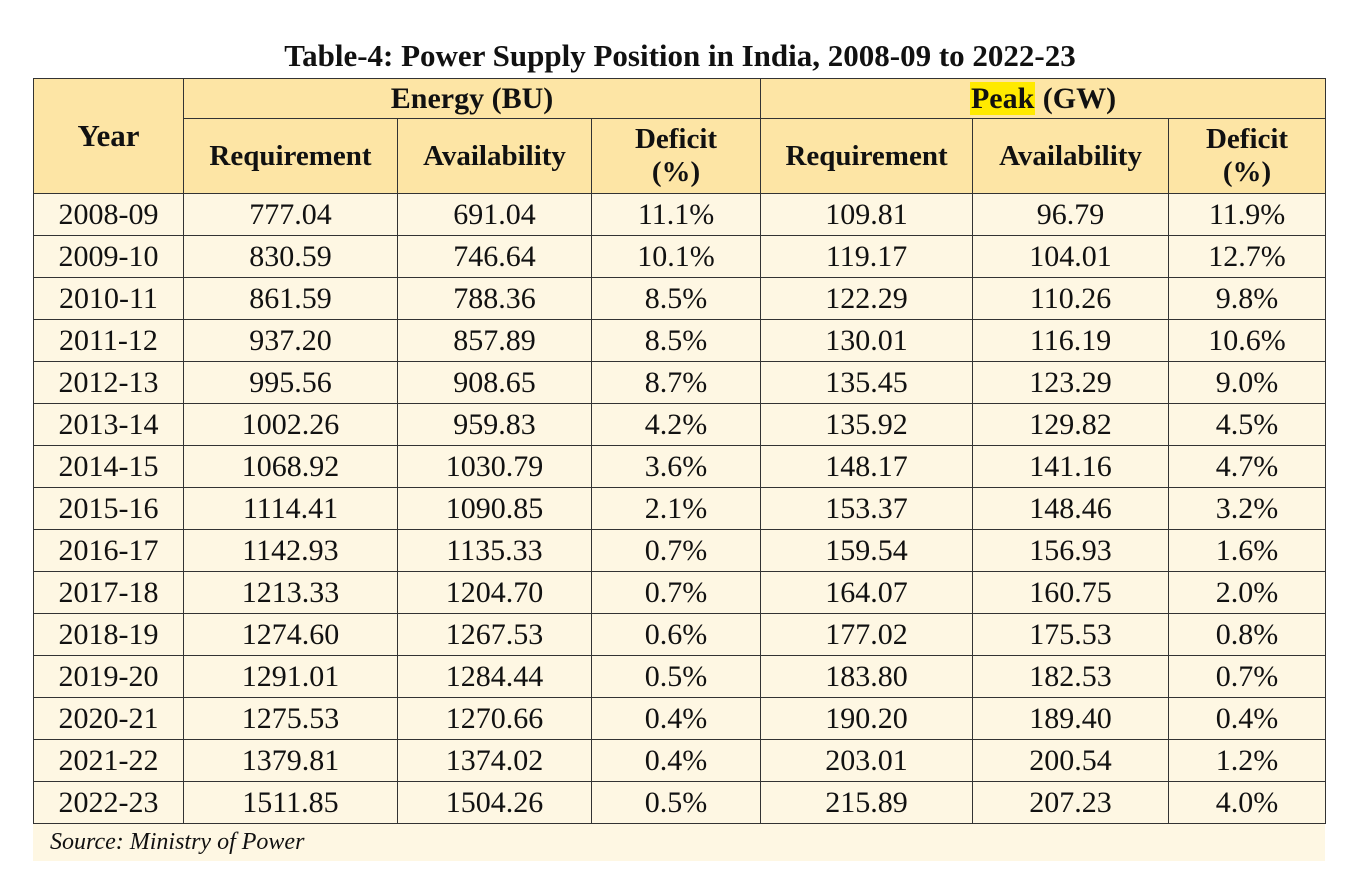 This screenshot has width=1360, height=880. What do you see at coordinates (867, 340) in the screenshot?
I see `peak-requirement-cell: 130.01` at bounding box center [867, 340].